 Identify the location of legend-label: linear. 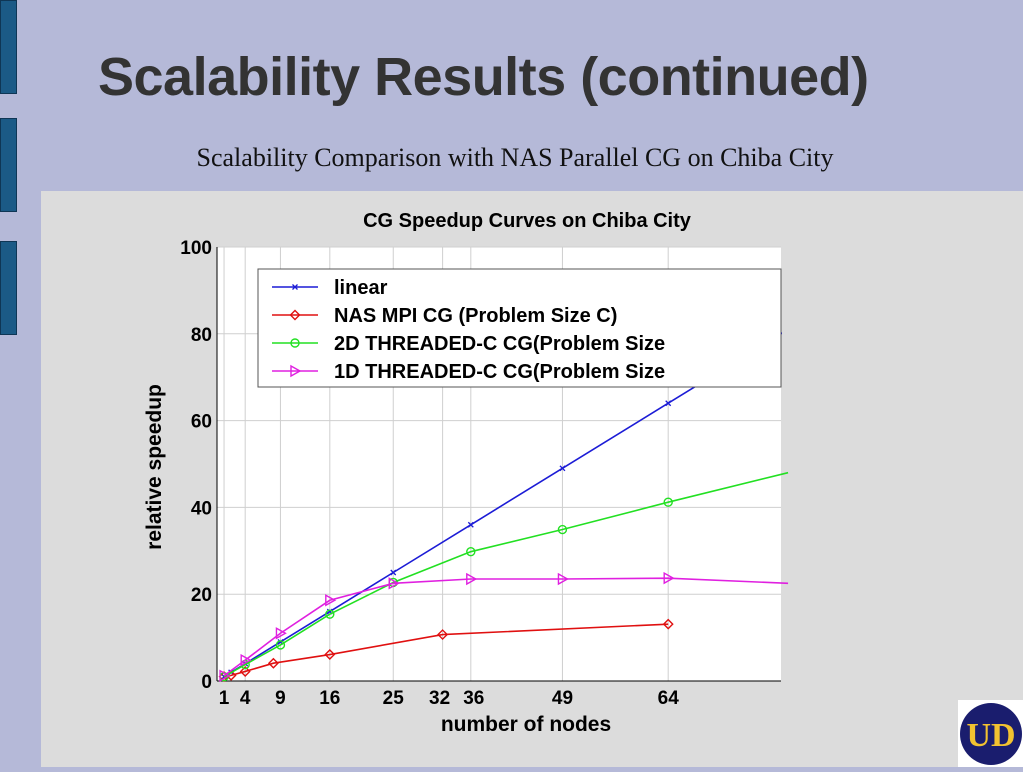
(361, 288).